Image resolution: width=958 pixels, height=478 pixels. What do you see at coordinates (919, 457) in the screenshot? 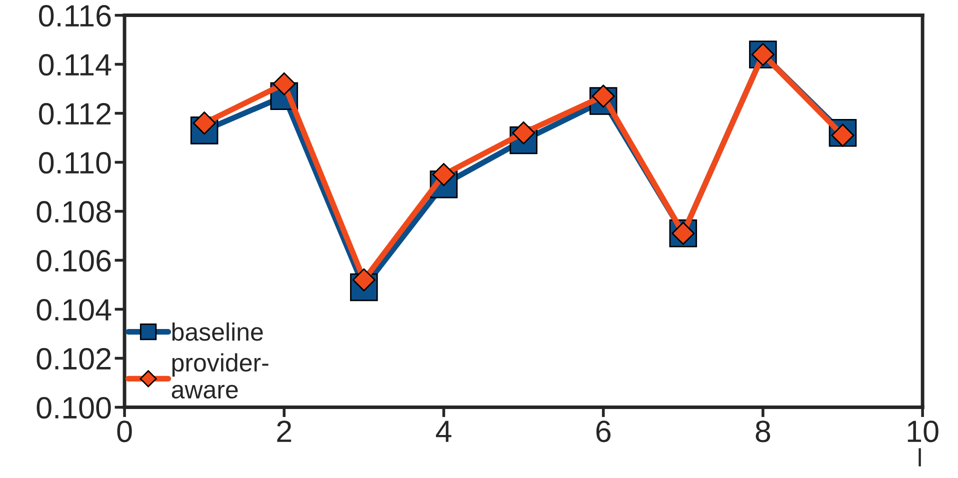
I see `x-axis-title: l` at bounding box center [919, 457].